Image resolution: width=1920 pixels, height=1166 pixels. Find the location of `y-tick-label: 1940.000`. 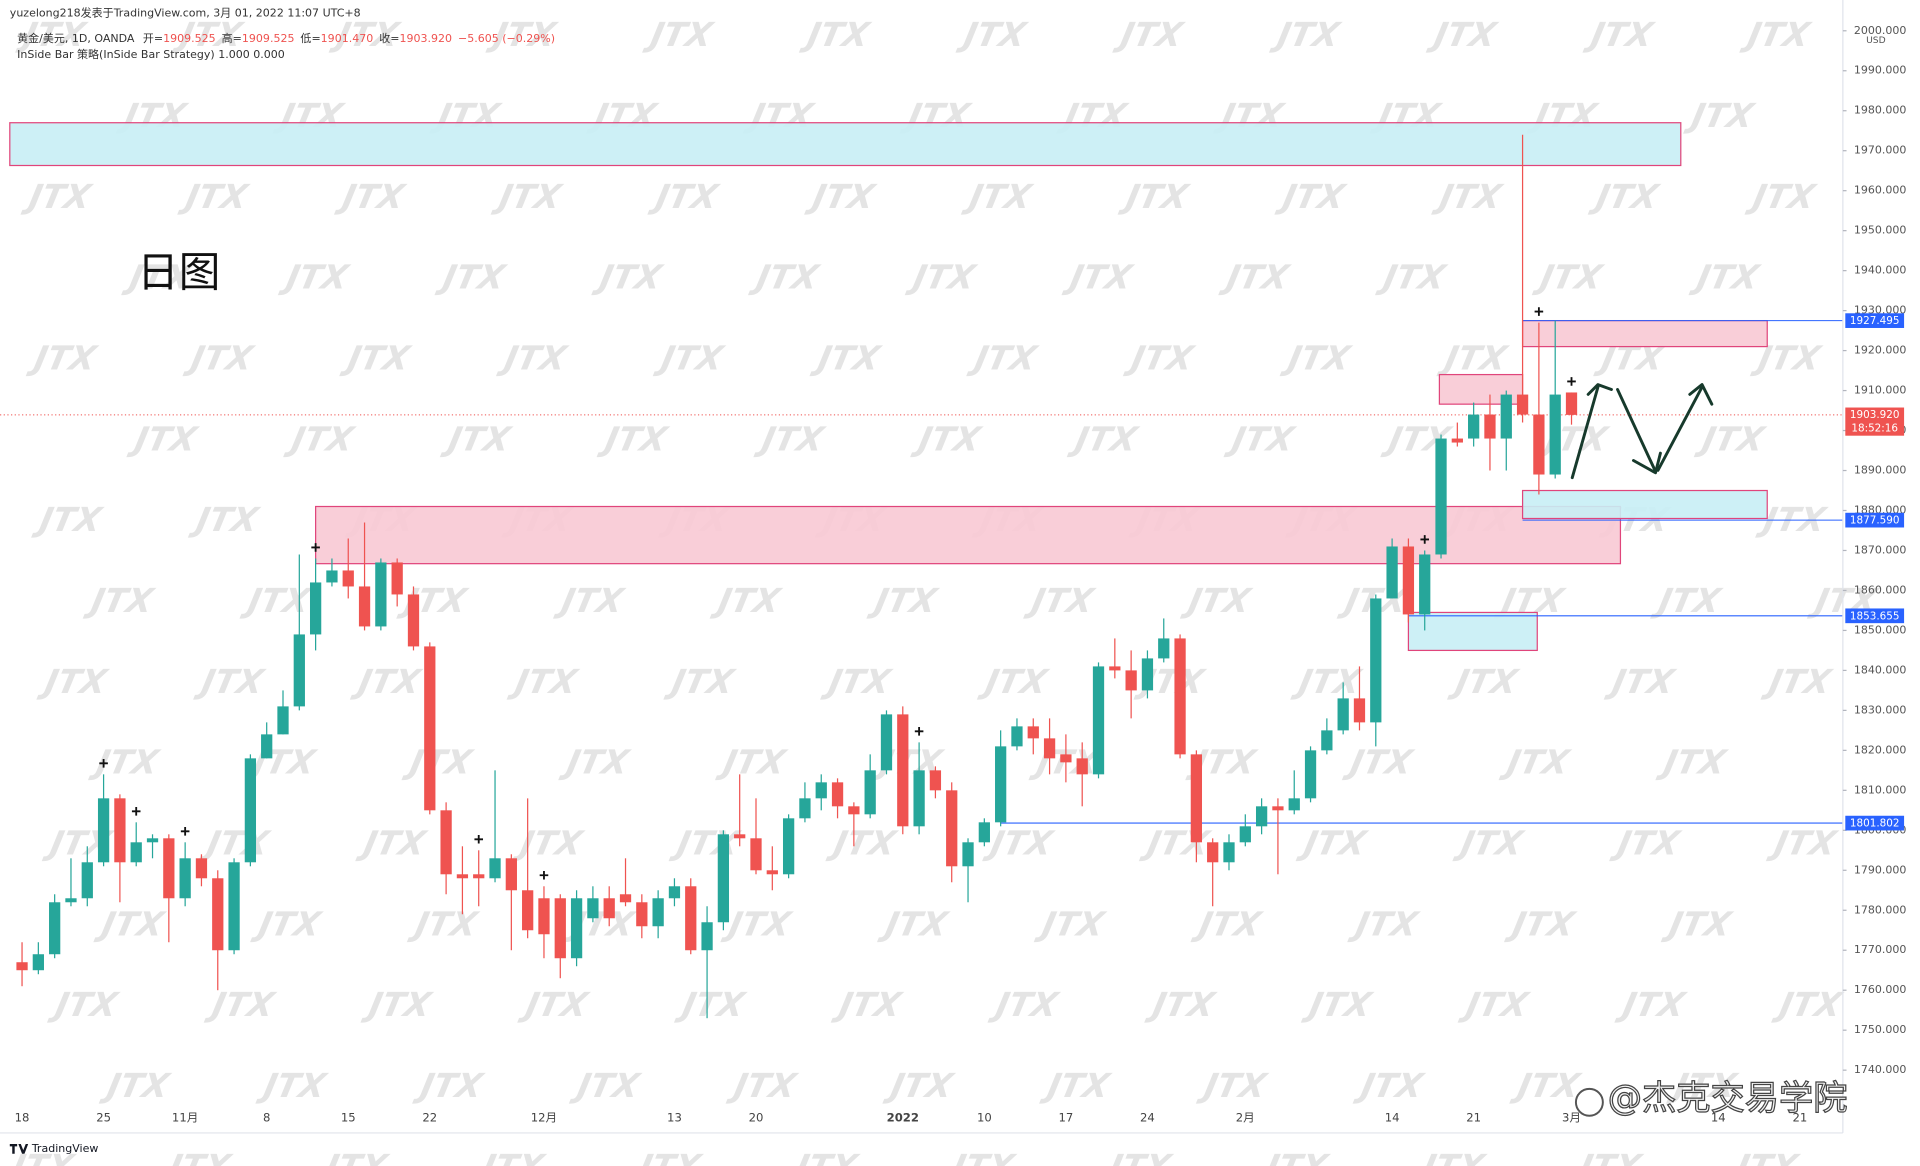

y-tick-label: 1940.000 is located at coordinates (1880, 270).